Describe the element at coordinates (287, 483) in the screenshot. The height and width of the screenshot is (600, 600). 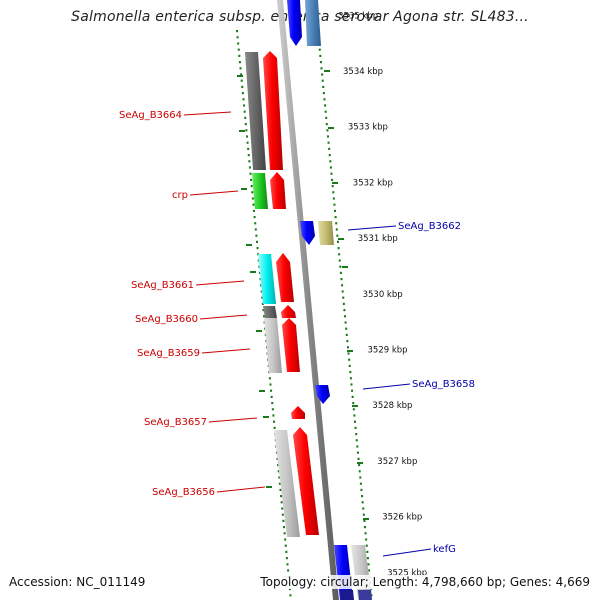
I see `gene-seag-b3656-cog` at that location.